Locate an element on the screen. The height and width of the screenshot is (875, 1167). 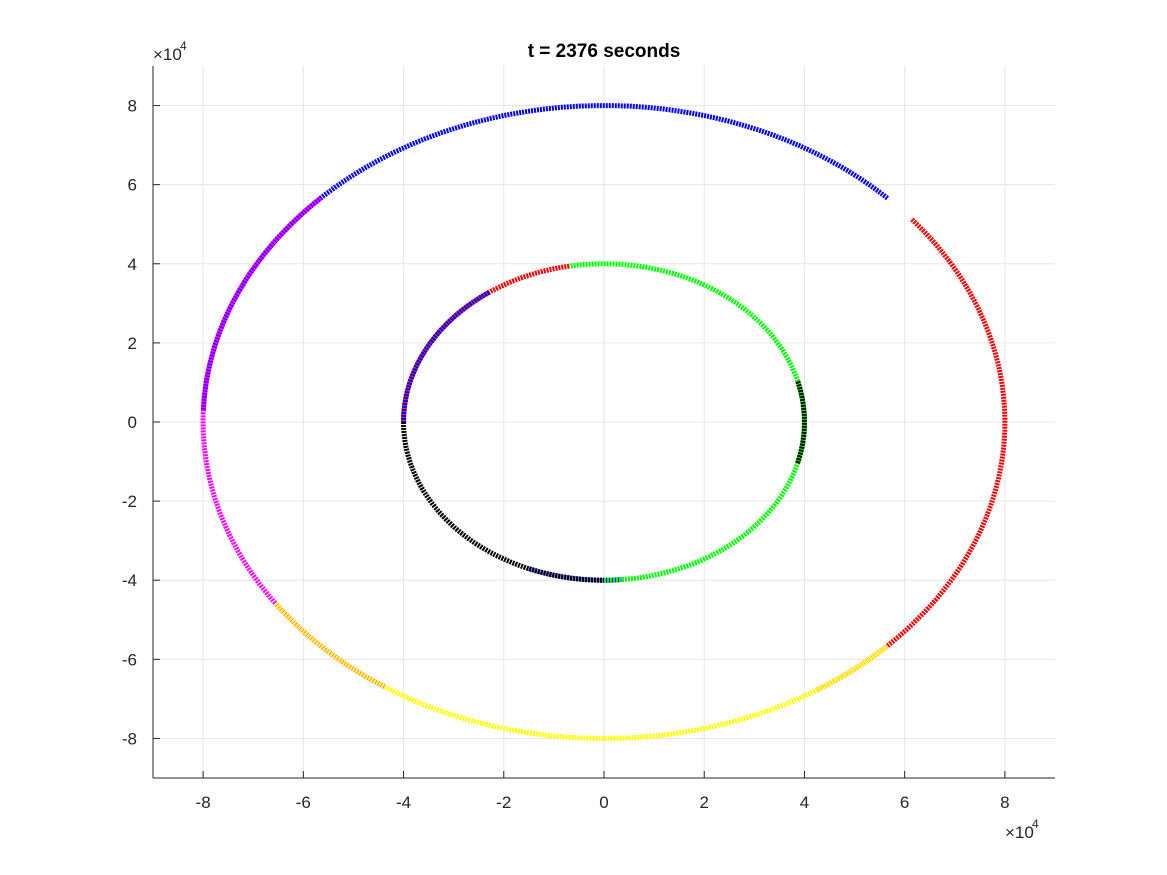
y-tick-label: -8 is located at coordinates (129, 738).